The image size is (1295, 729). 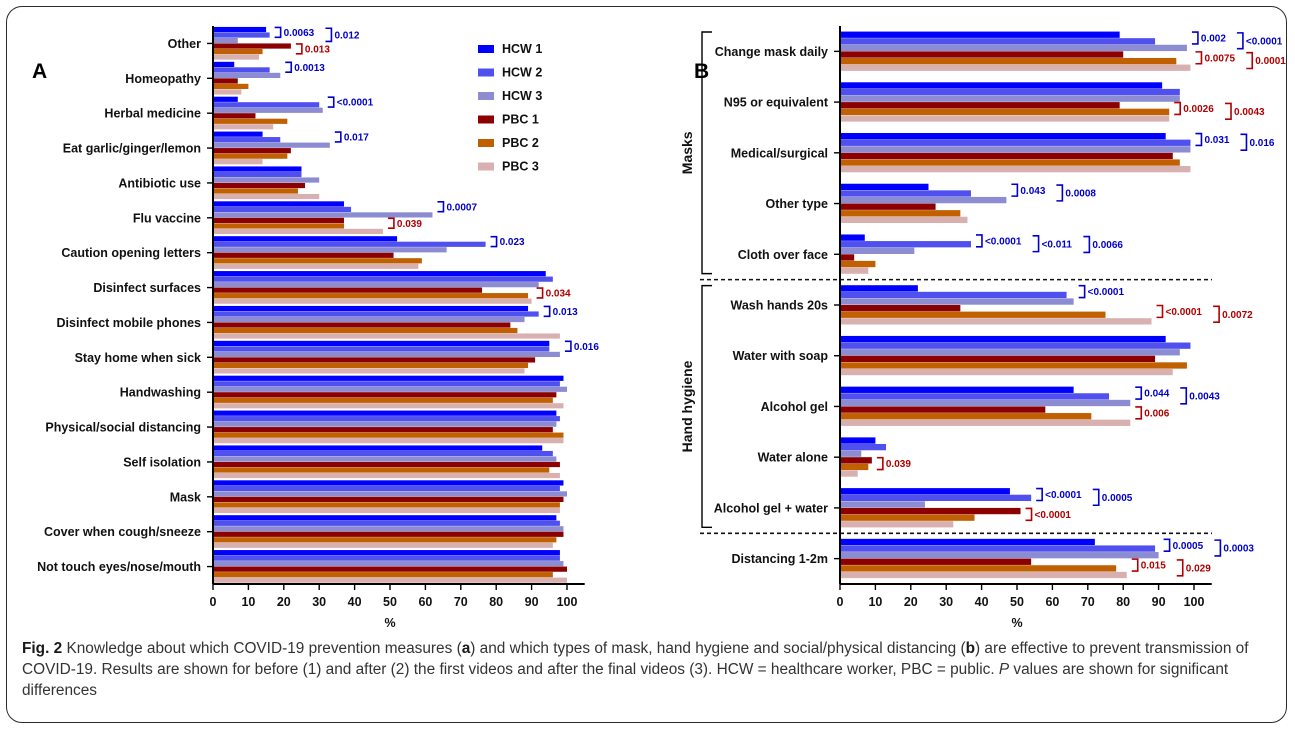 I want to click on x-tick-label-a: 100, so click(x=567, y=602).